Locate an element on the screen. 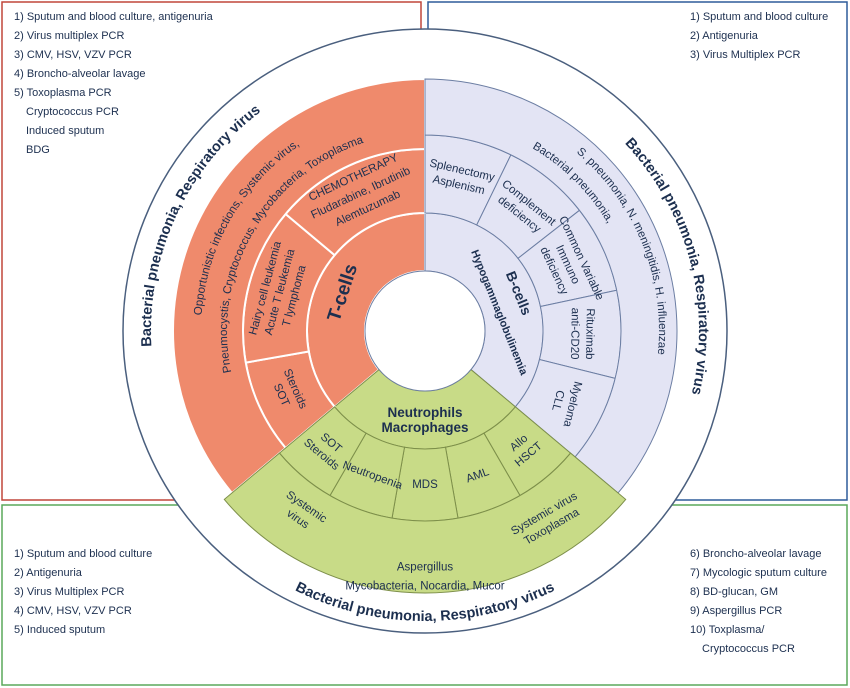 Image resolution: width=850 pixels, height=688 pixels. note-item: 5) Induced sputum is located at coordinates (59, 630).